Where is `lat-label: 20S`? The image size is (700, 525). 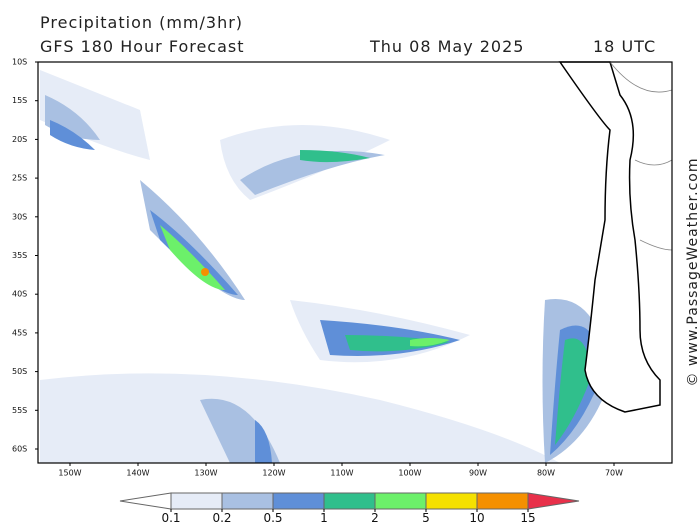 lat-label: 20S is located at coordinates (19, 139).